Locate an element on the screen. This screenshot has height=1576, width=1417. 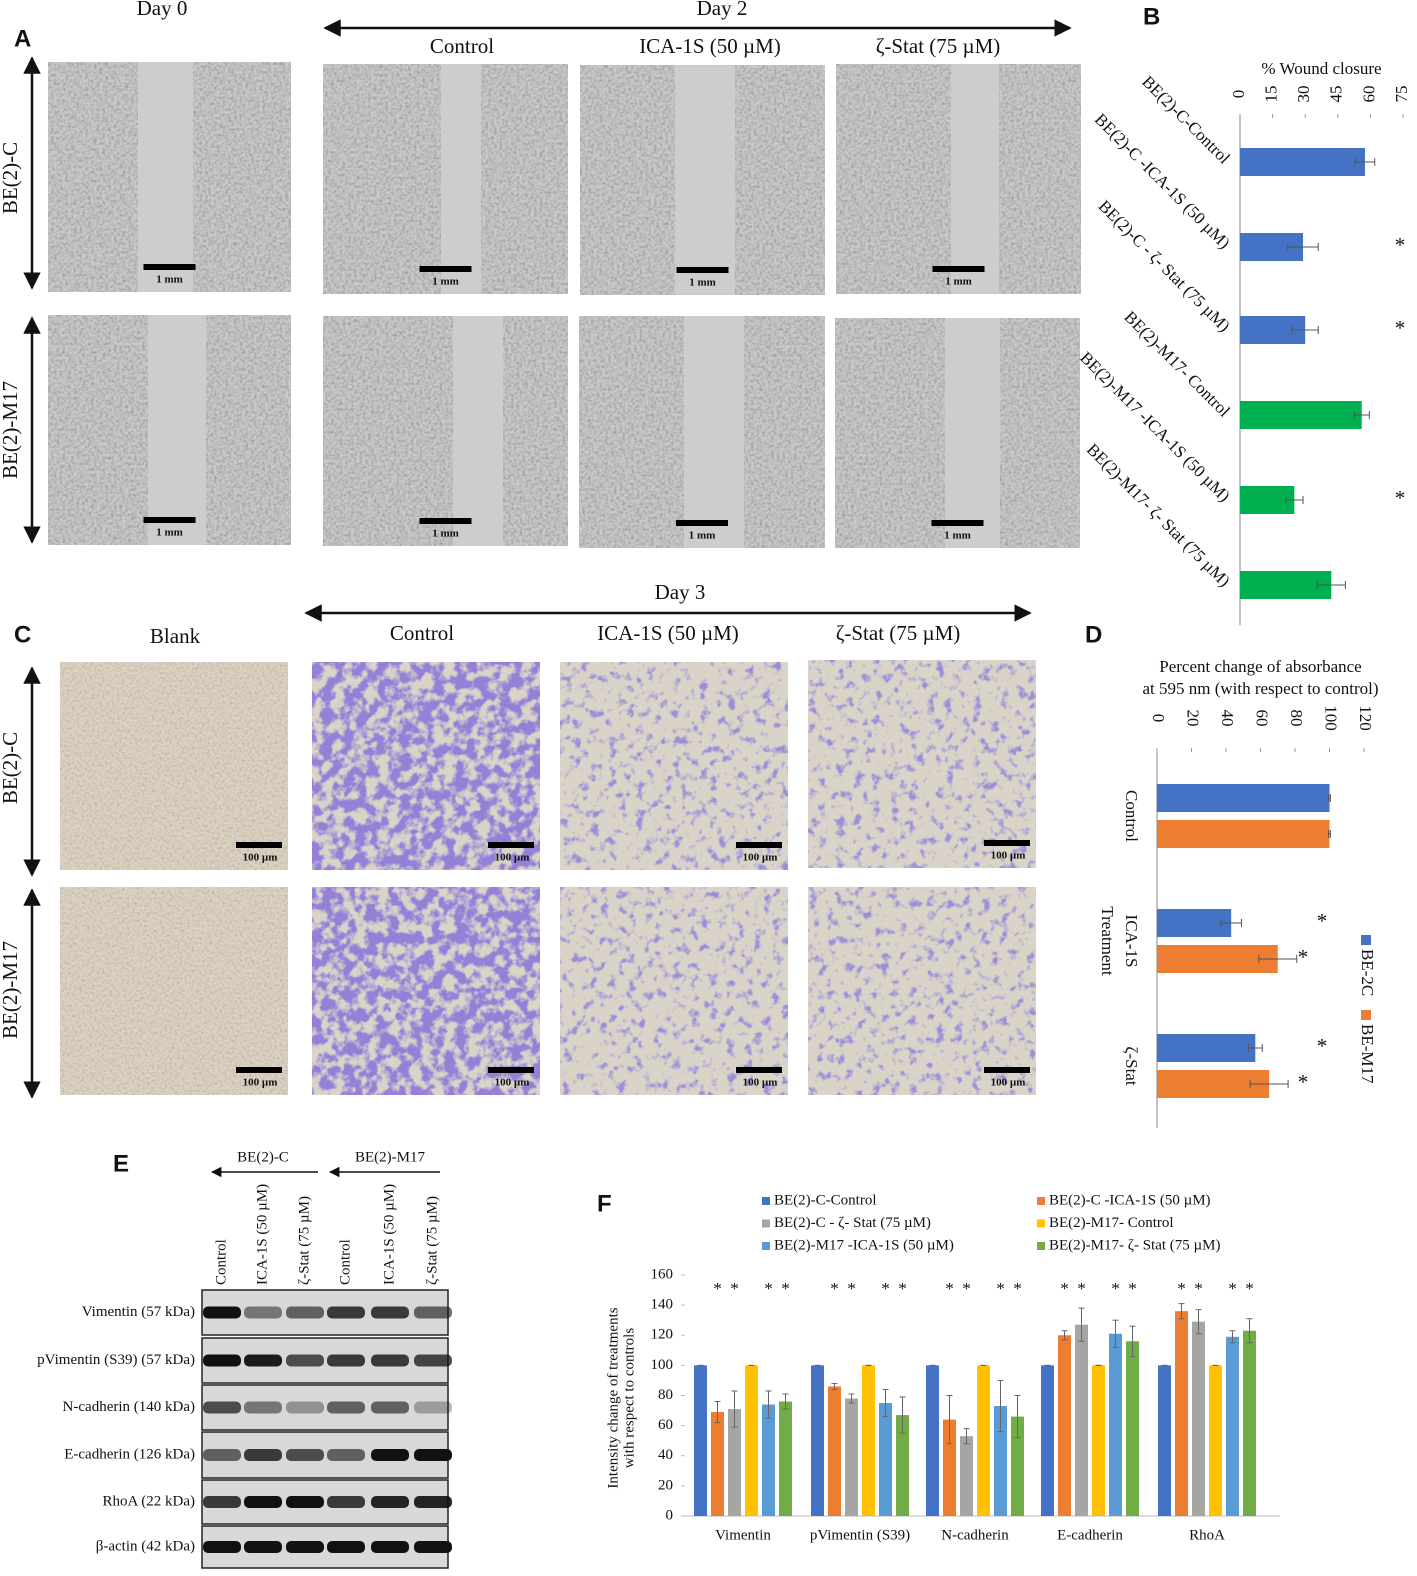
protein-label: Vimentin (57 kDa) is located at coordinates (138, 1312).